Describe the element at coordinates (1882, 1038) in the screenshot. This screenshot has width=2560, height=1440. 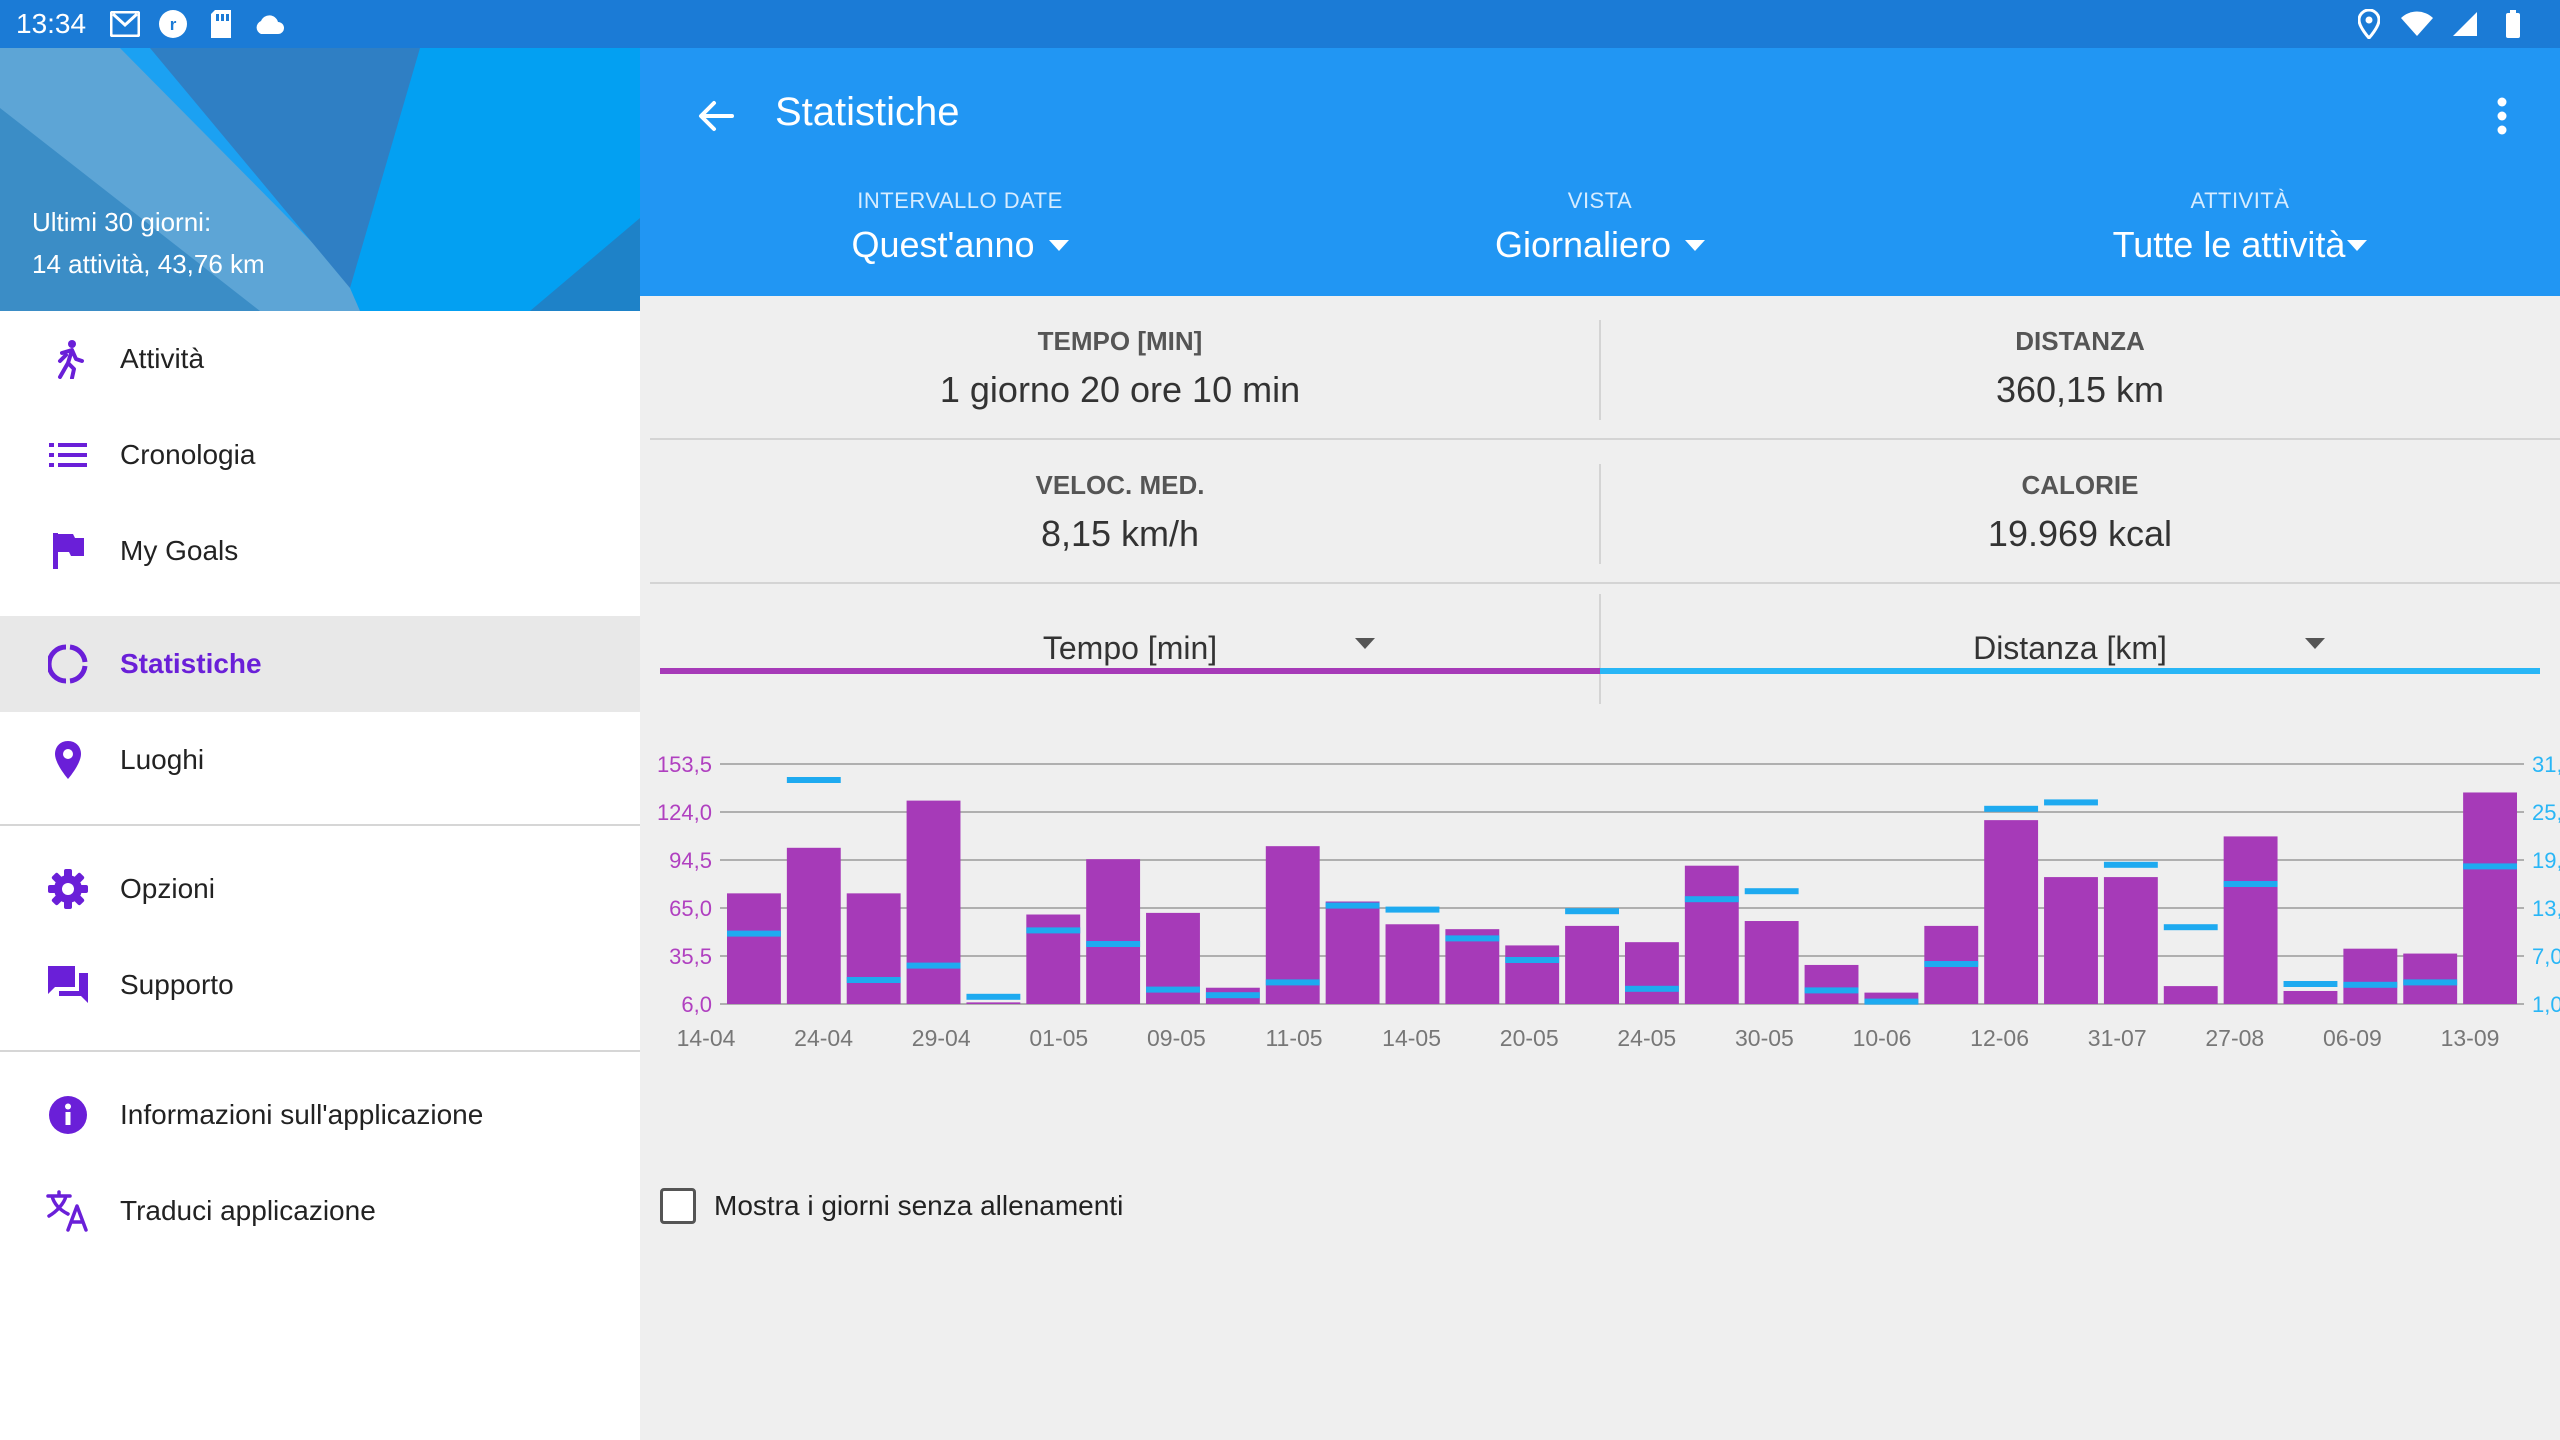
I see `x-axis-tick-label: 10-06` at that location.